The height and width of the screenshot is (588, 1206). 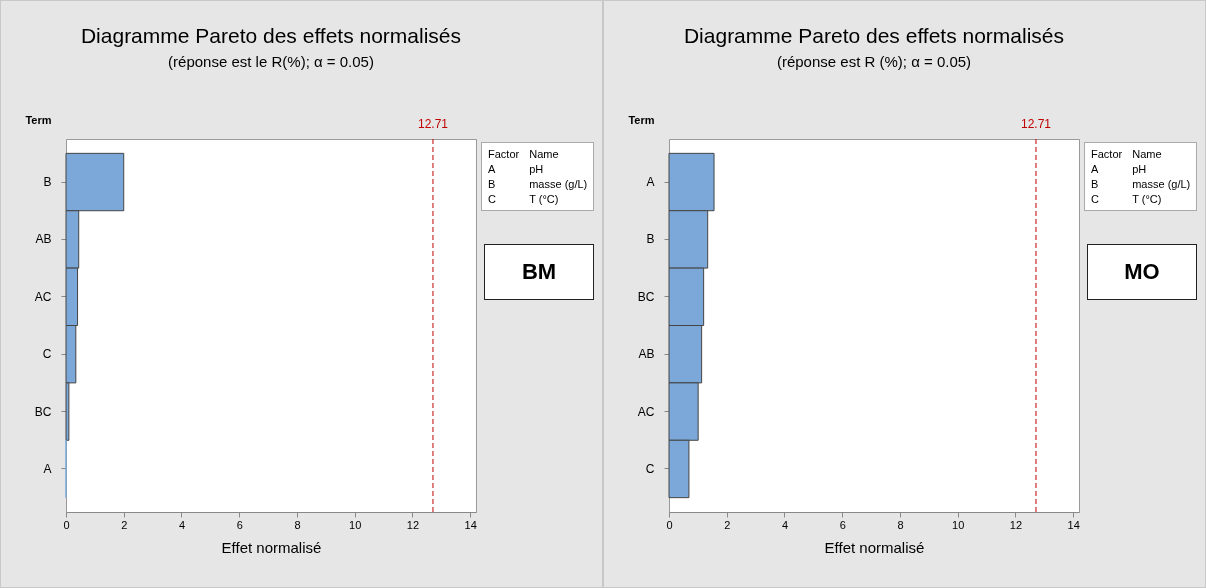 I want to click on chart-subtitle: (réponse est R (%); α = 0.05), so click(x=874, y=61).